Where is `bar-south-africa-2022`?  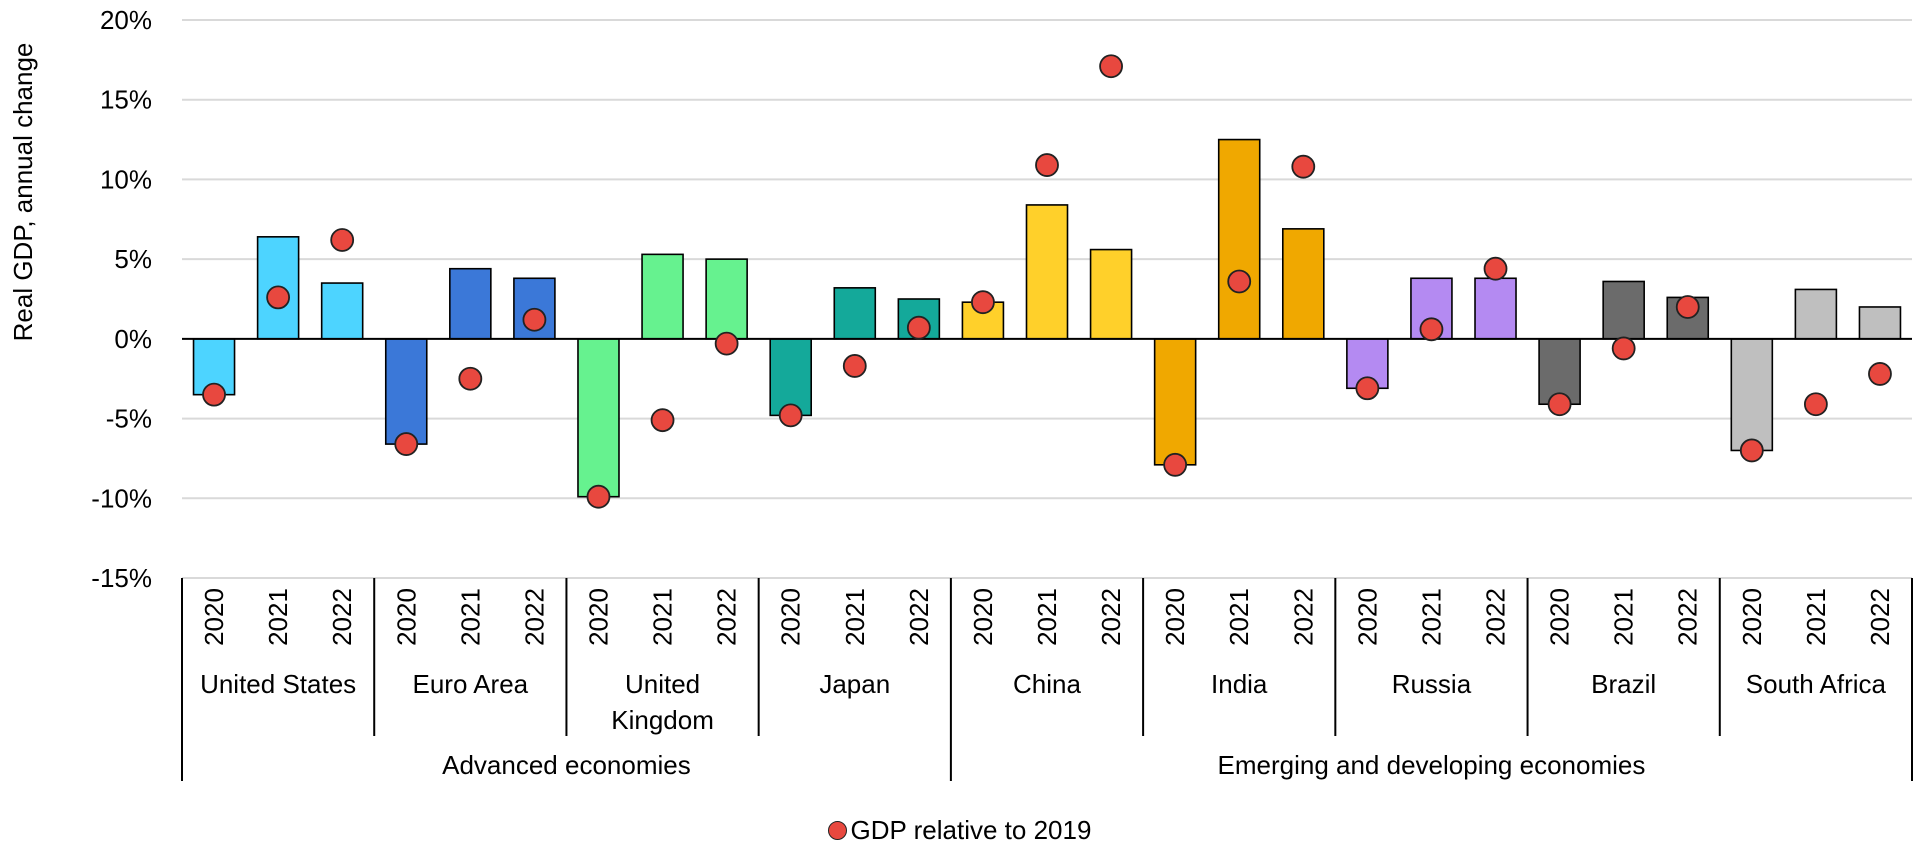
bar-south-africa-2022 is located at coordinates (1880, 323).